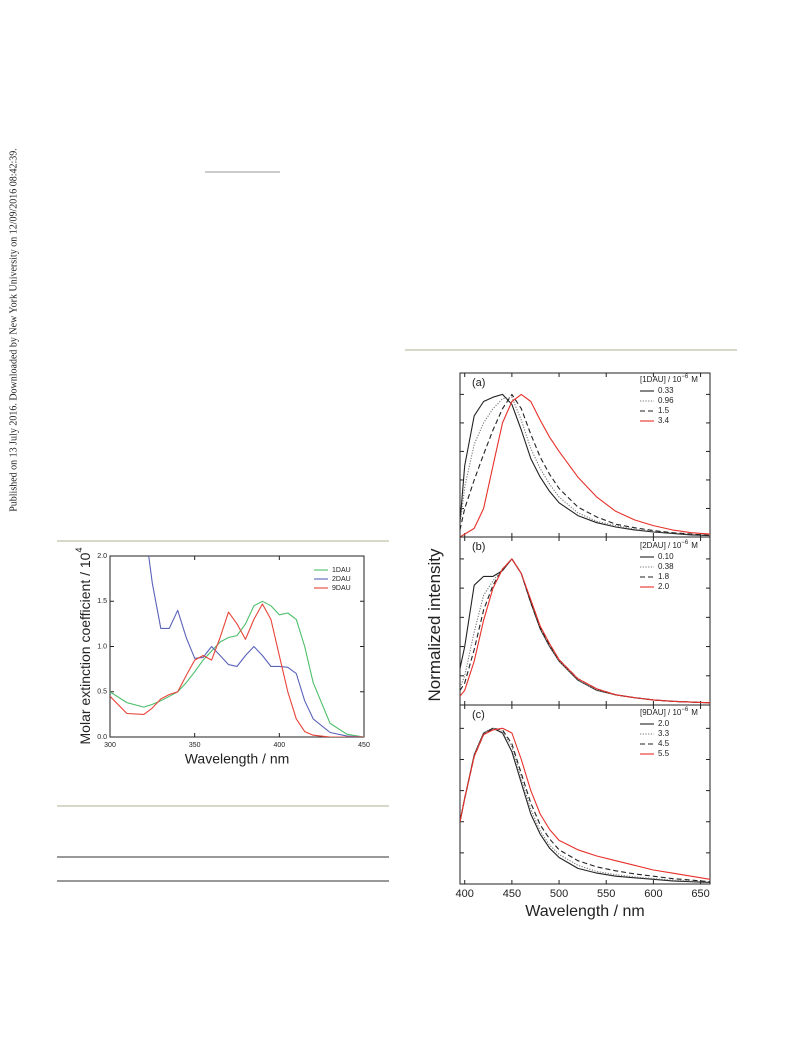 The height and width of the screenshot is (1044, 793). What do you see at coordinates (110, 745) in the screenshot?
I see `x-tick-label: 300` at bounding box center [110, 745].